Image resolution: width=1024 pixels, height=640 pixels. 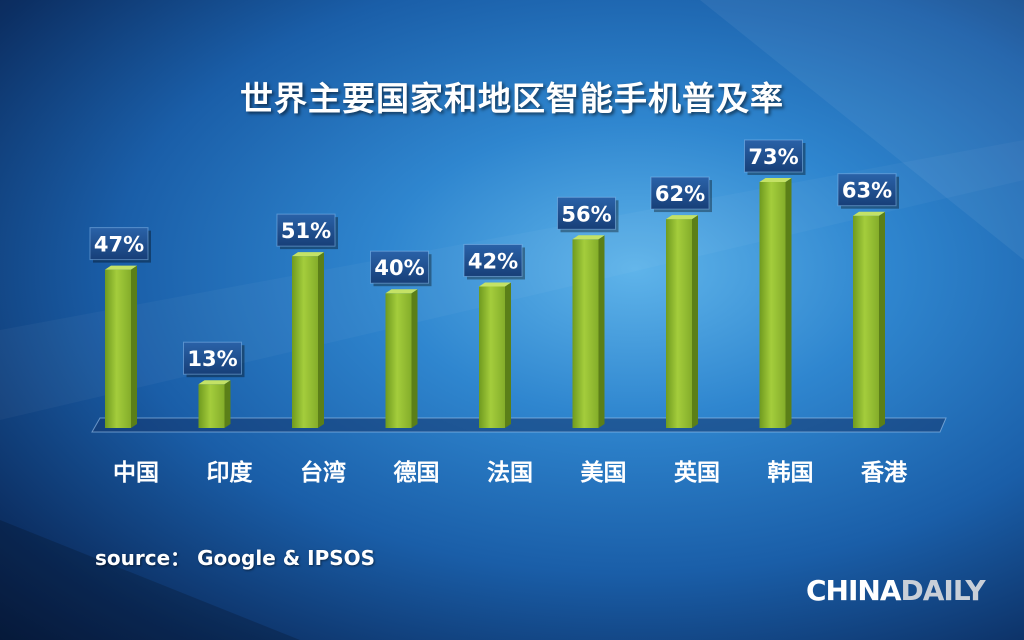 I want to click on category-label: 台湾, so click(x=323, y=472).